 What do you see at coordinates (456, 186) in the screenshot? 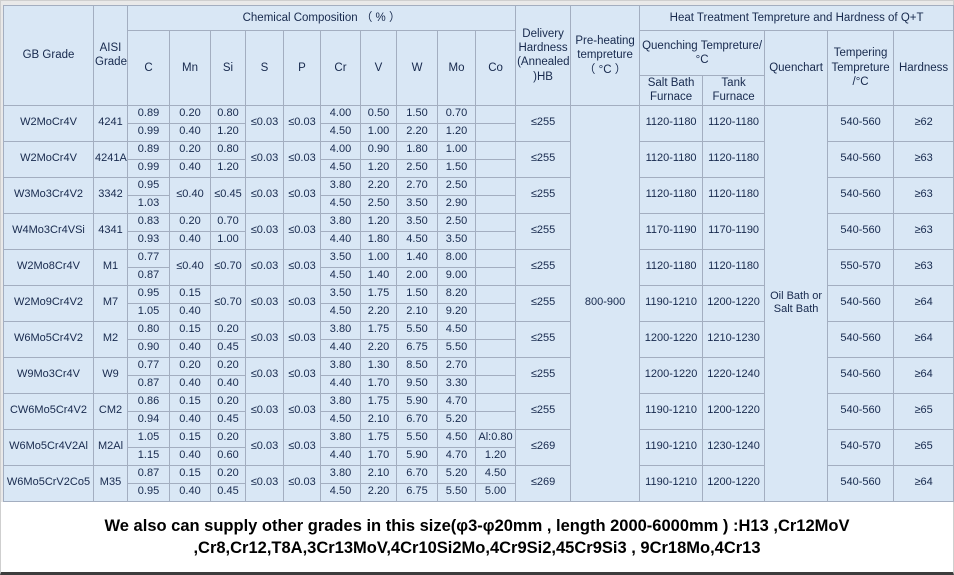
I see `comp-mo-min: 2.50` at bounding box center [456, 186].